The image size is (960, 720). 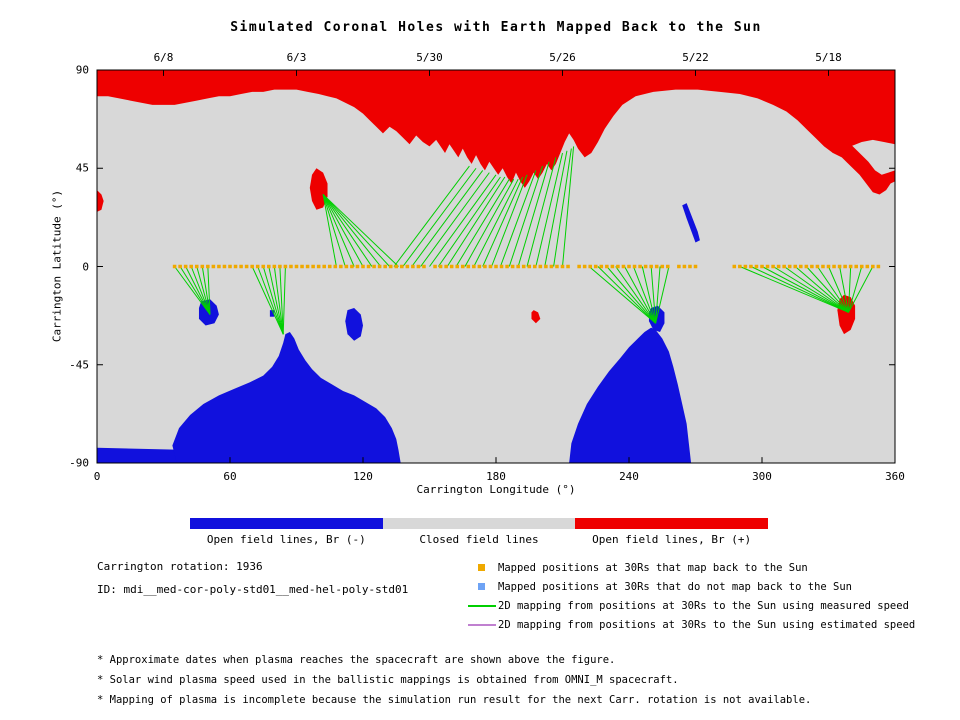 What do you see at coordinates (496, 476) in the screenshot?
I see `x-tick-label: 180` at bounding box center [496, 476].